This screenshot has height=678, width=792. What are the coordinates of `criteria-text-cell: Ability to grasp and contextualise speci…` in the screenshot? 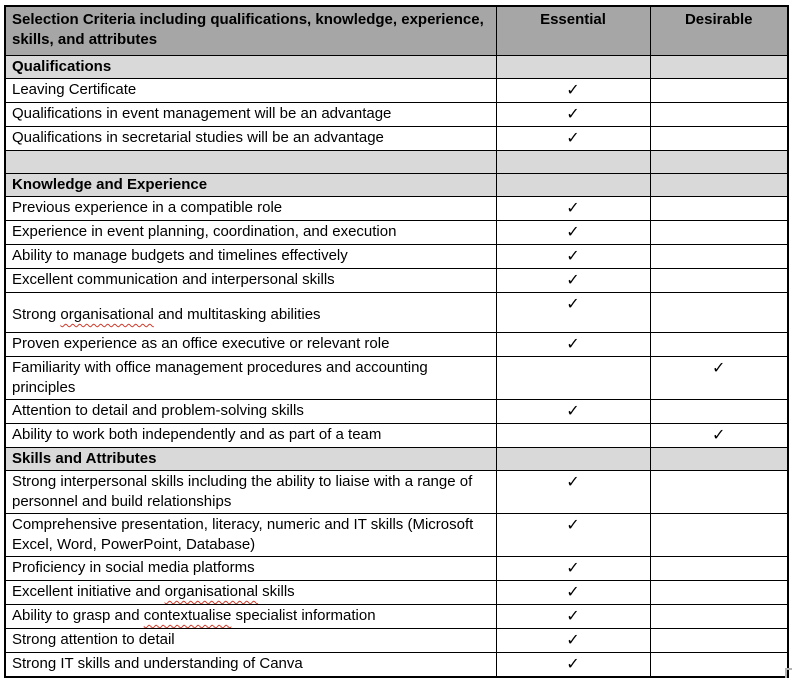 It's located at (250, 616).